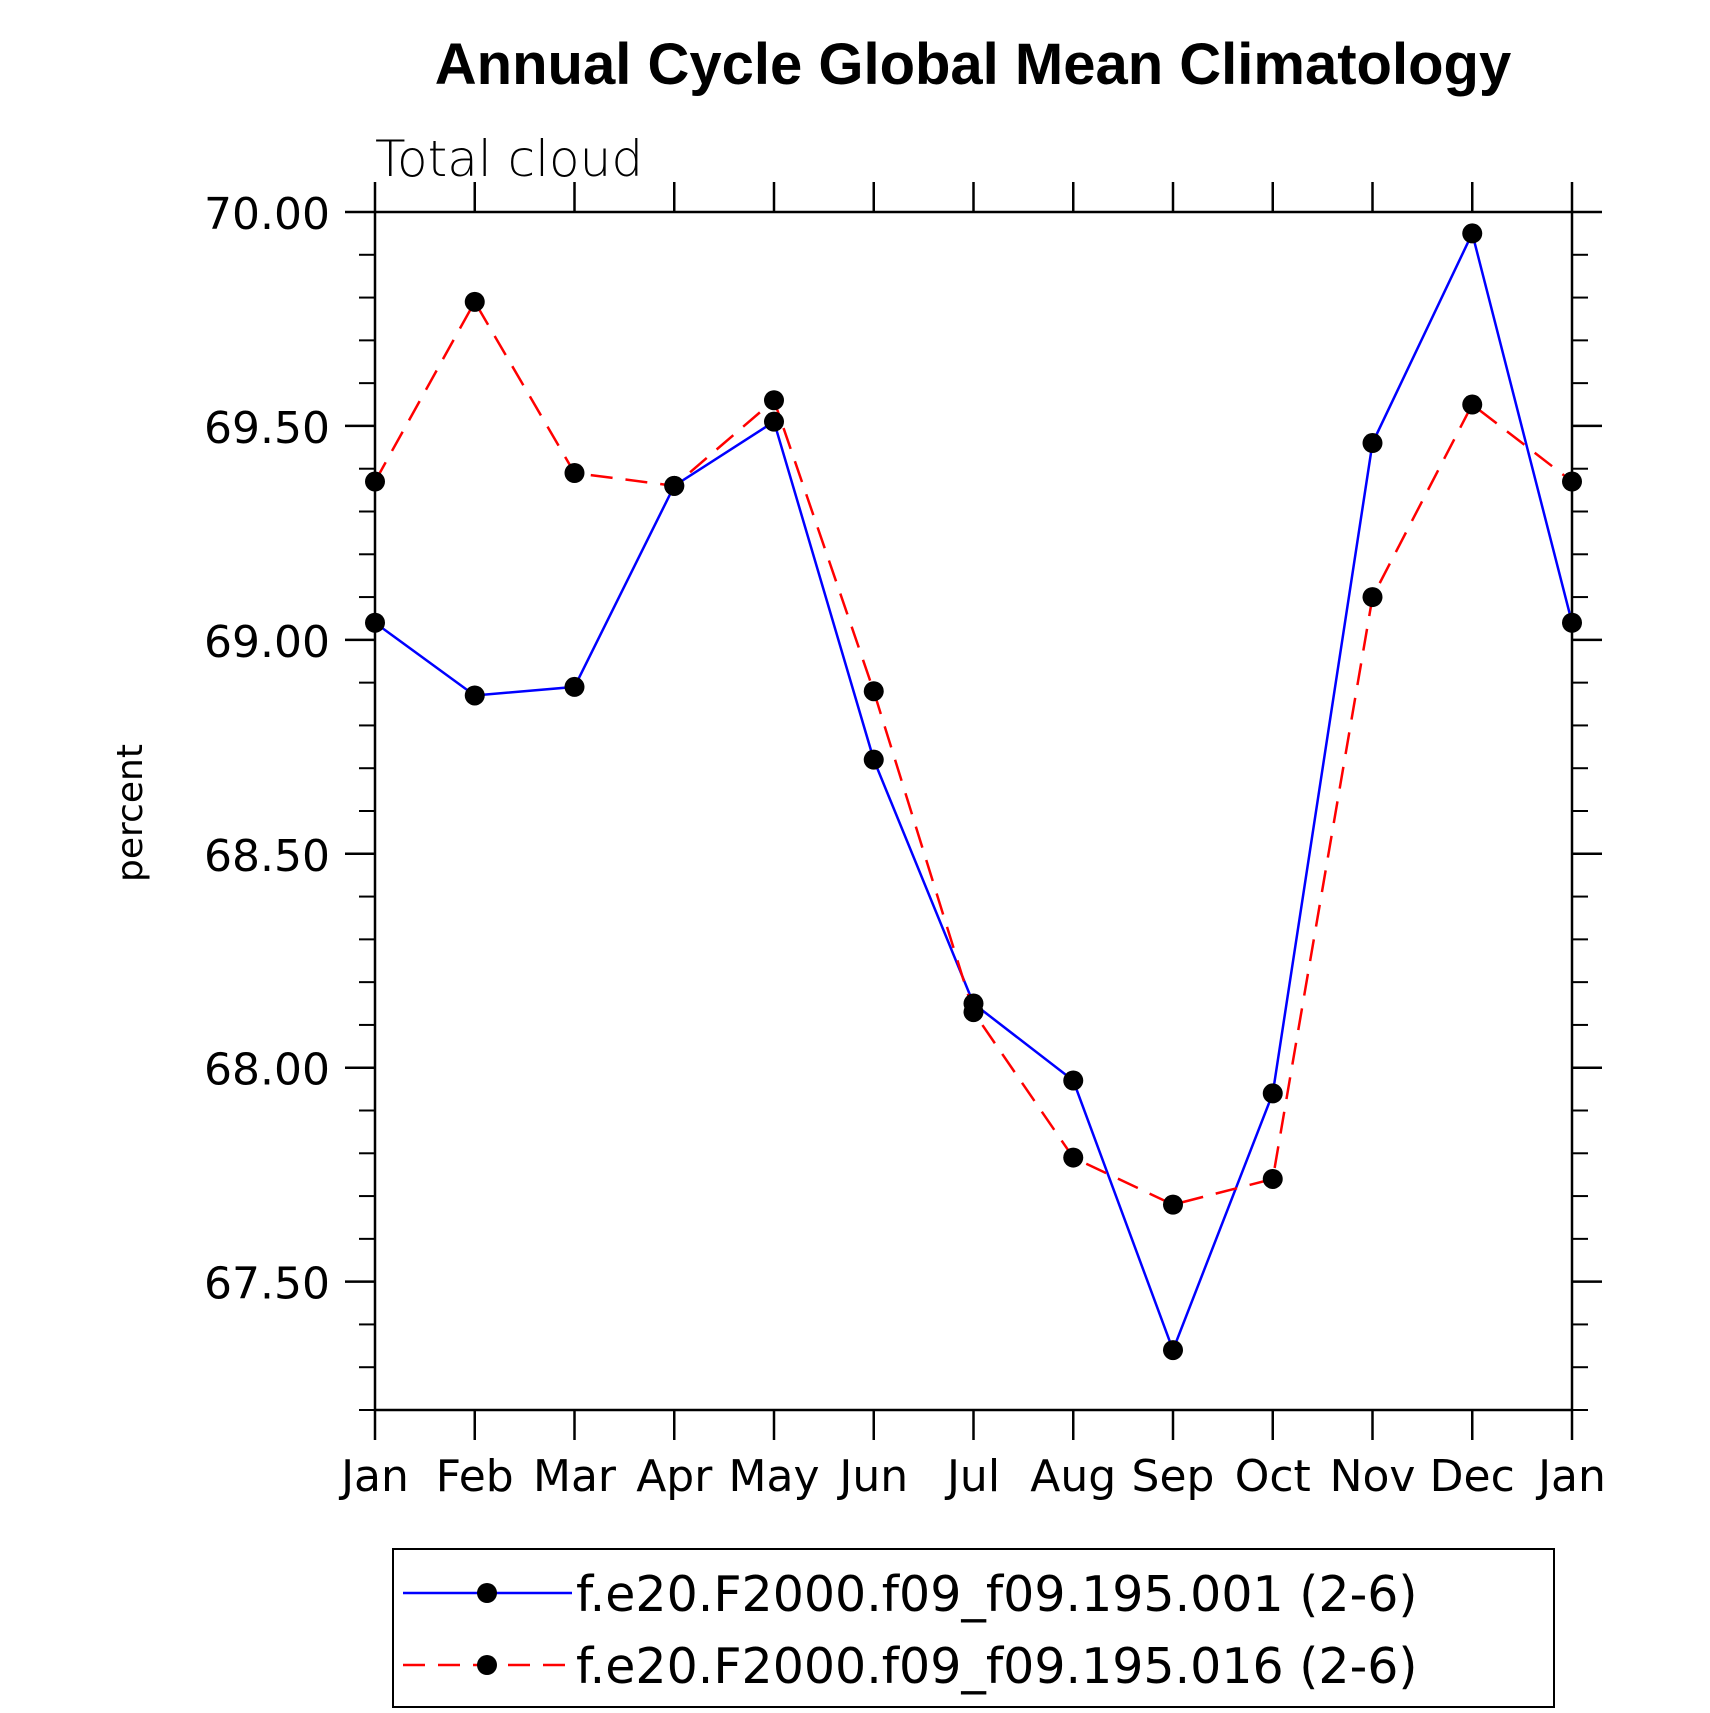 Image resolution: width=1710 pixels, height=1713 pixels. Describe the element at coordinates (267, 642) in the screenshot. I see `y-tick-label: 69.00` at that location.